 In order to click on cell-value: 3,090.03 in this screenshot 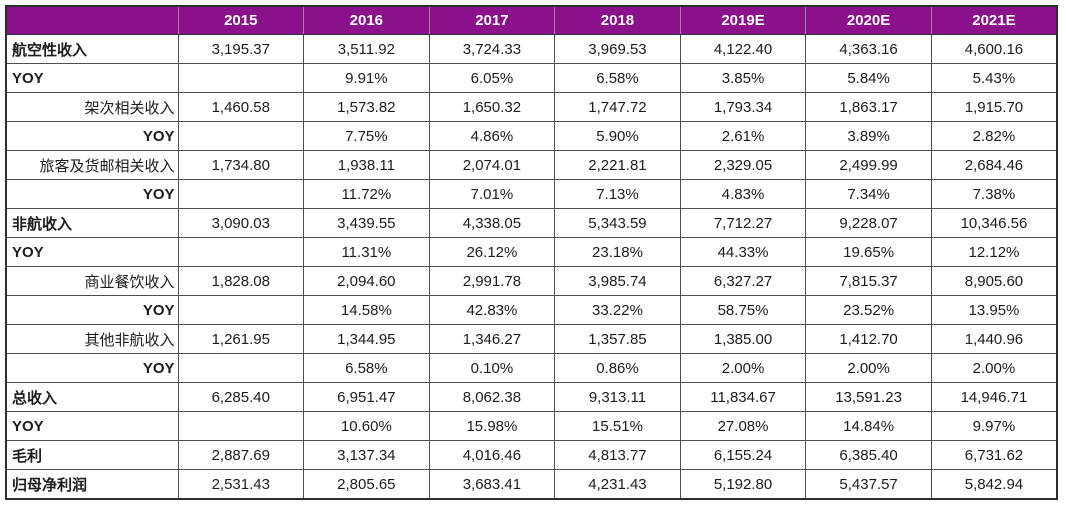, I will do `click(241, 223)`.